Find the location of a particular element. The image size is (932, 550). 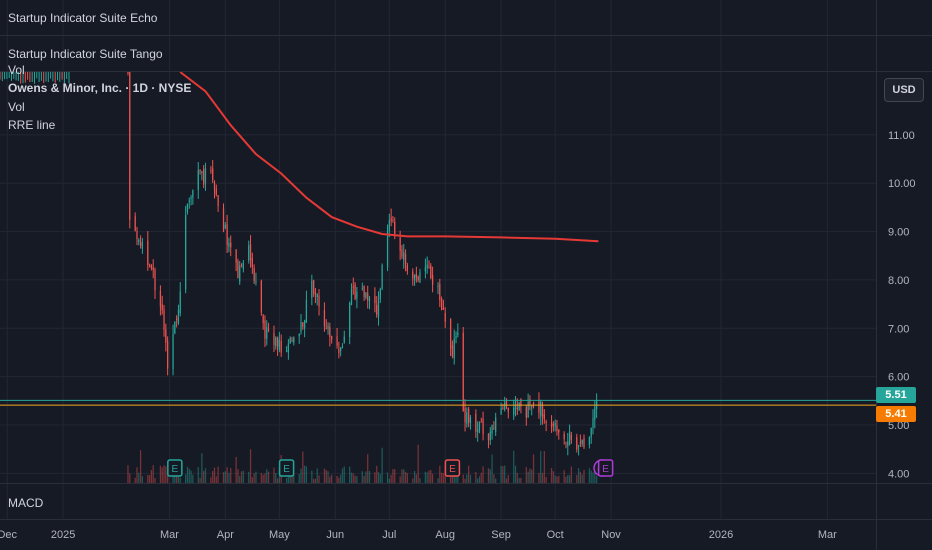

ma-line-path is located at coordinates (389, 157).